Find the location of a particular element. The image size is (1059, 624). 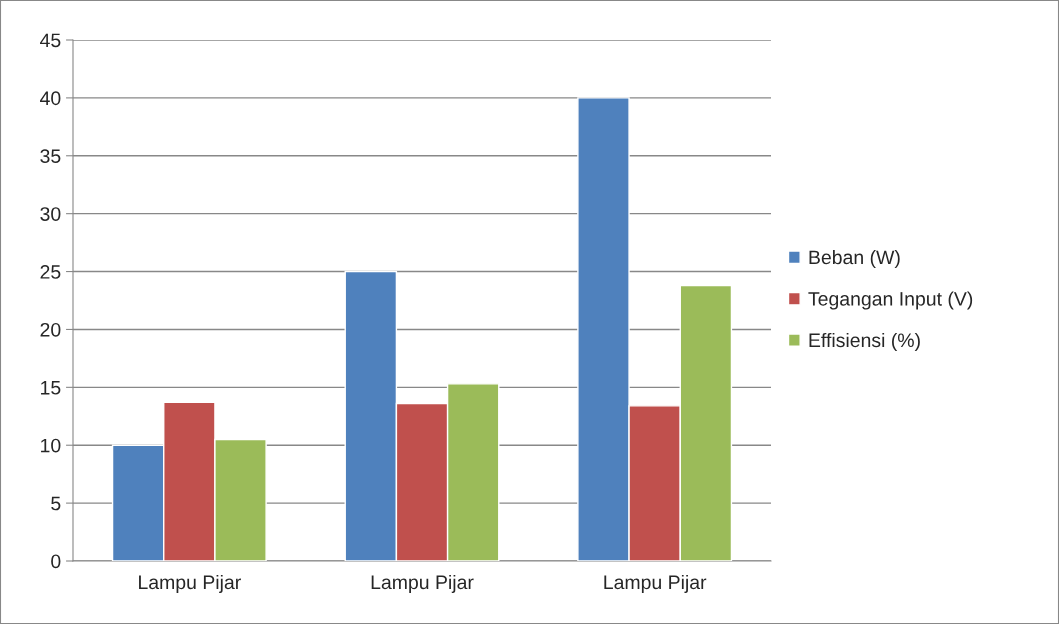

y-tick-label: 20 is located at coordinates (50, 329).